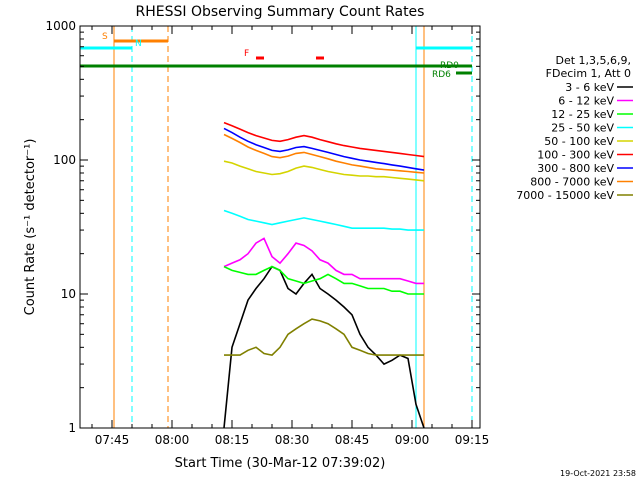  Describe the element at coordinates (575, 168) in the screenshot. I see `legend-label-6: 300 - 800 keV` at that location.